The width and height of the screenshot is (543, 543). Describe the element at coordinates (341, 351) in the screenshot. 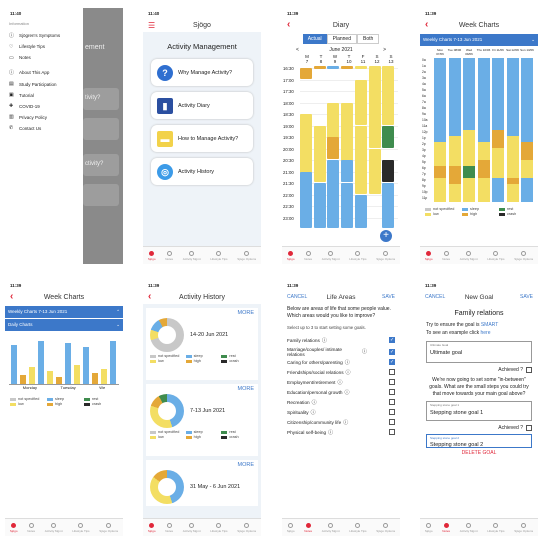

I see `life-area-row: Marriage/couples/ intimate relations ⓘ ✓` at that location.